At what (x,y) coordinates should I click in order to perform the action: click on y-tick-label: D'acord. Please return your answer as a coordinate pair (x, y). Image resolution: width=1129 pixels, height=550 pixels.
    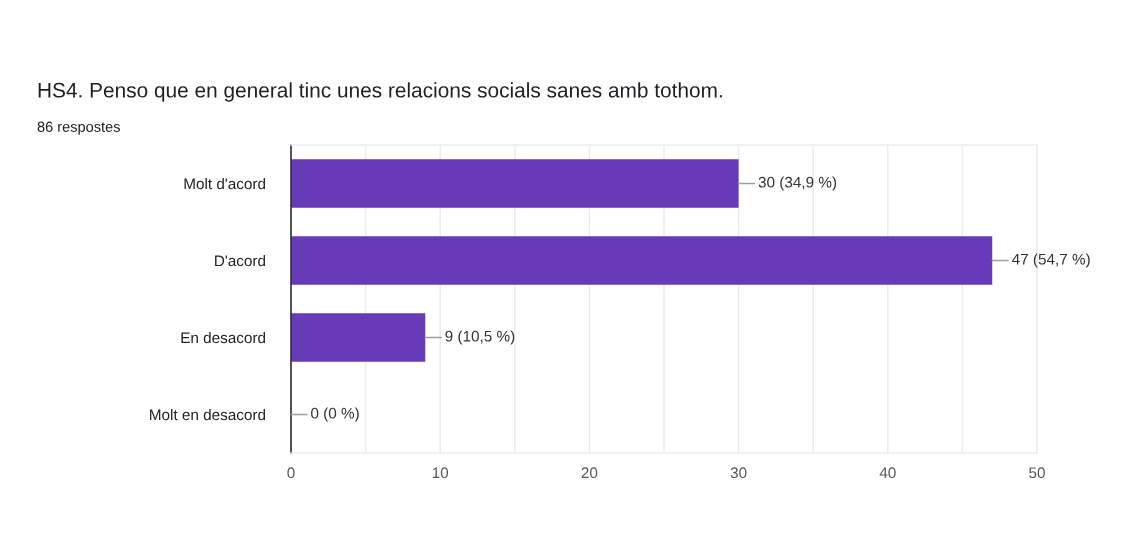
    Looking at the image, I should click on (240, 260).